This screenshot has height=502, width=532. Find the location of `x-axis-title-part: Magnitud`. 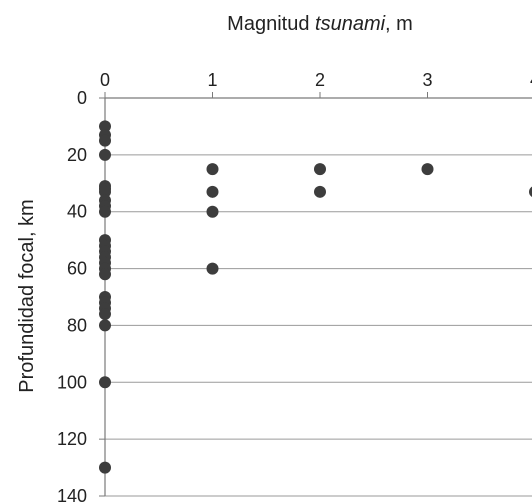

x-axis-title-part: Magnitud is located at coordinates (271, 24).